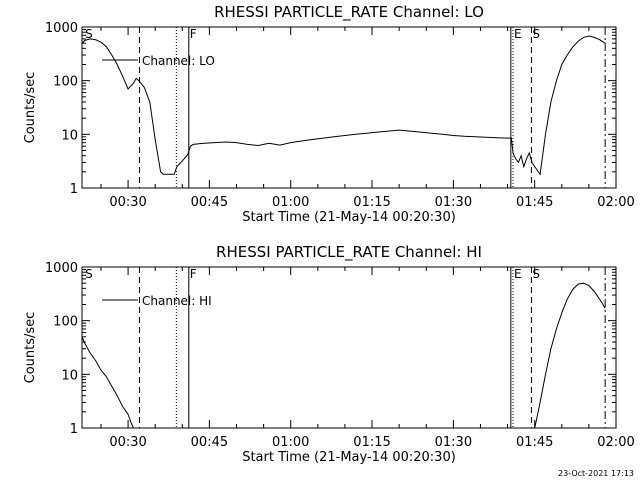 The image size is (640, 485). Describe the element at coordinates (349, 12) in the screenshot. I see `chart-title: RHESSI PARTICLE_RATE Channel: LO` at that location.